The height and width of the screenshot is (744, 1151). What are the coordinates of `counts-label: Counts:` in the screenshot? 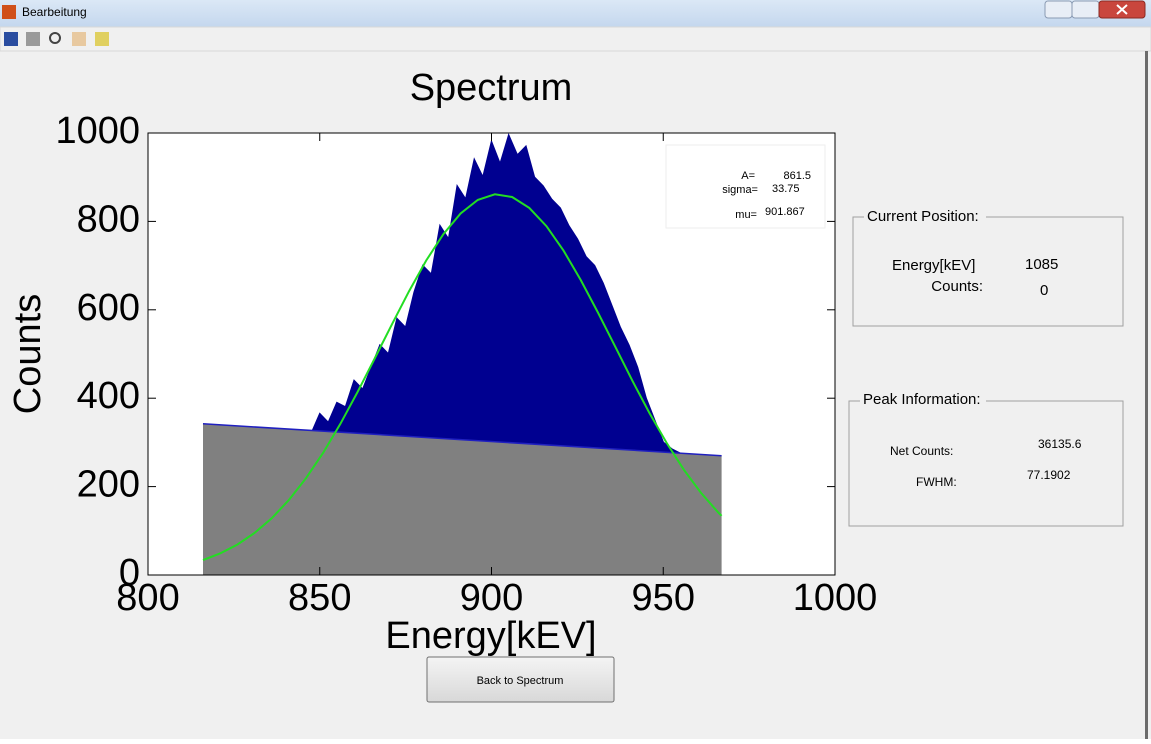 It's located at (957, 286).